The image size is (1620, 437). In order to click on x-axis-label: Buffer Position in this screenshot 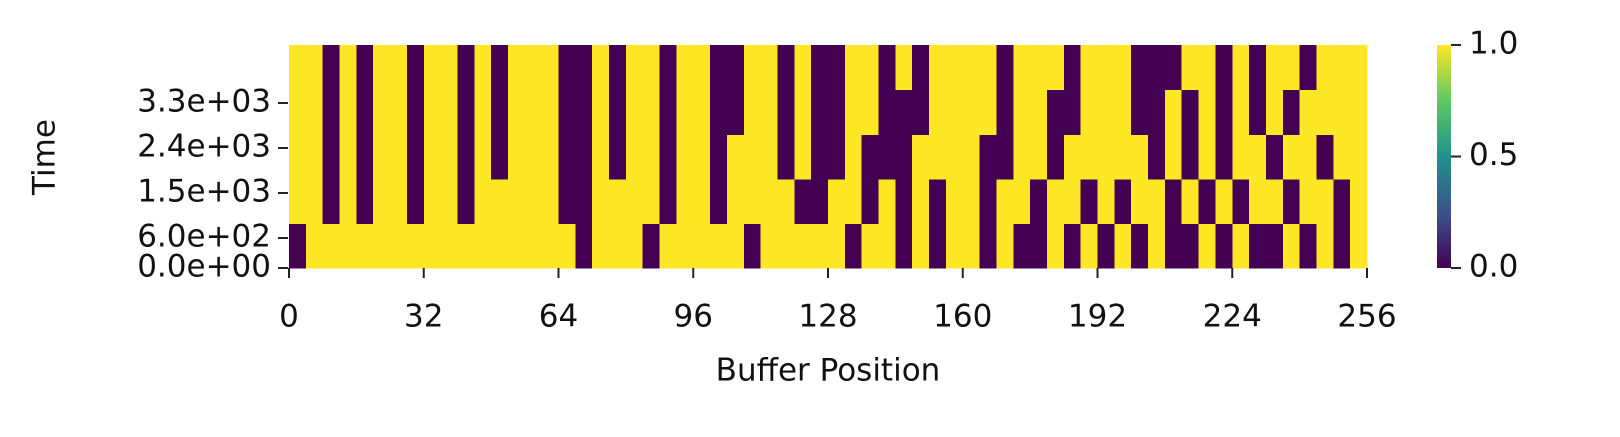, I will do `click(828, 371)`.